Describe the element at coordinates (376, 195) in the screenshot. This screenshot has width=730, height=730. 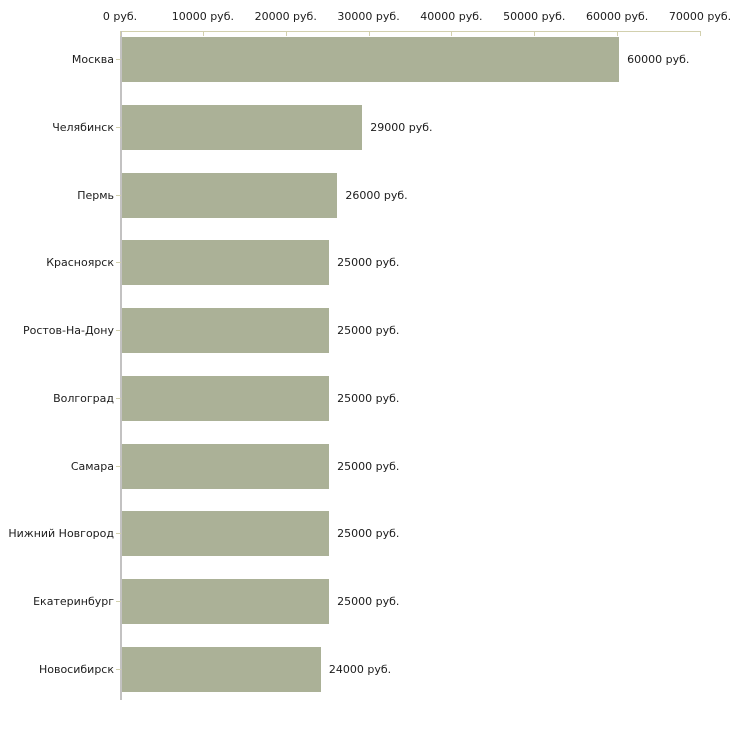
I see `value-label: 26000 руб.` at that location.